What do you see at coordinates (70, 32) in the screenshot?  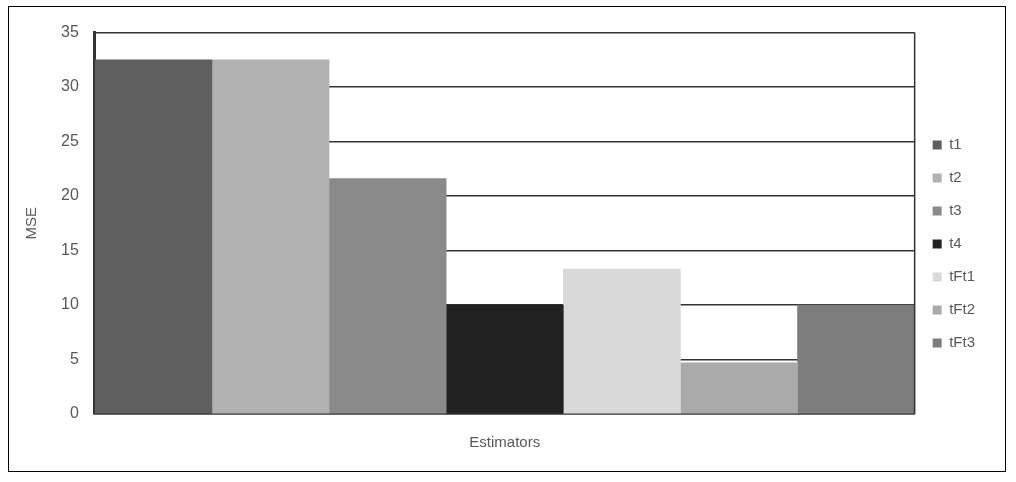 I see `y-tick-label: 35` at bounding box center [70, 32].